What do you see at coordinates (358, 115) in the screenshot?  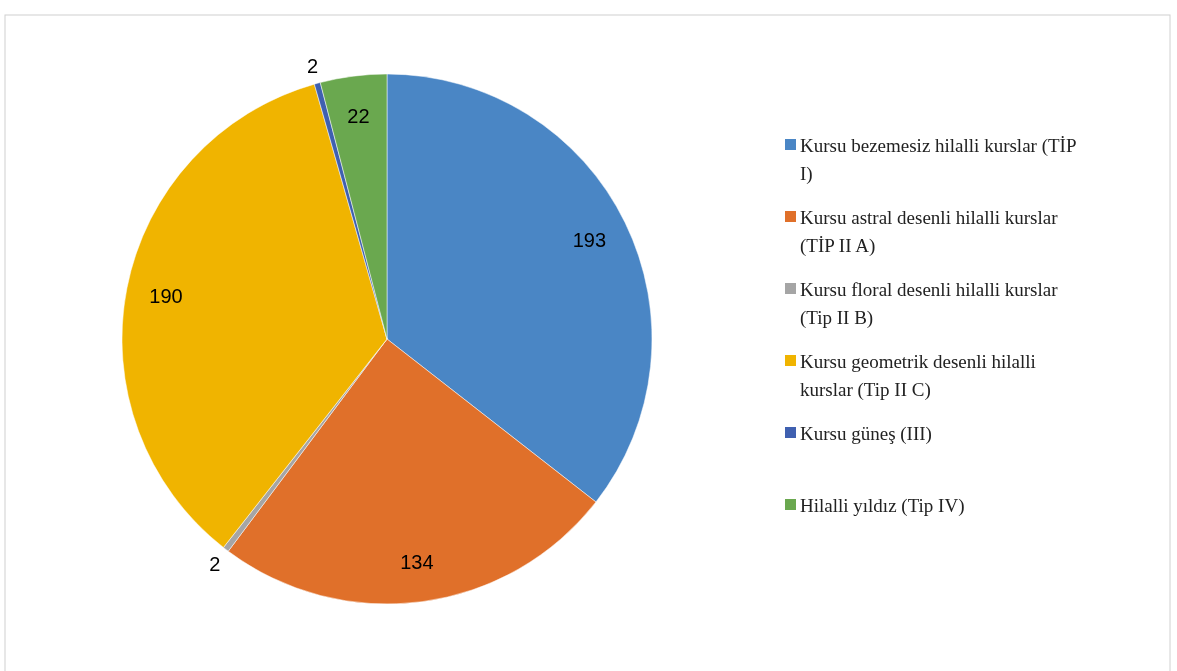 I see `data-label: 22` at bounding box center [358, 115].